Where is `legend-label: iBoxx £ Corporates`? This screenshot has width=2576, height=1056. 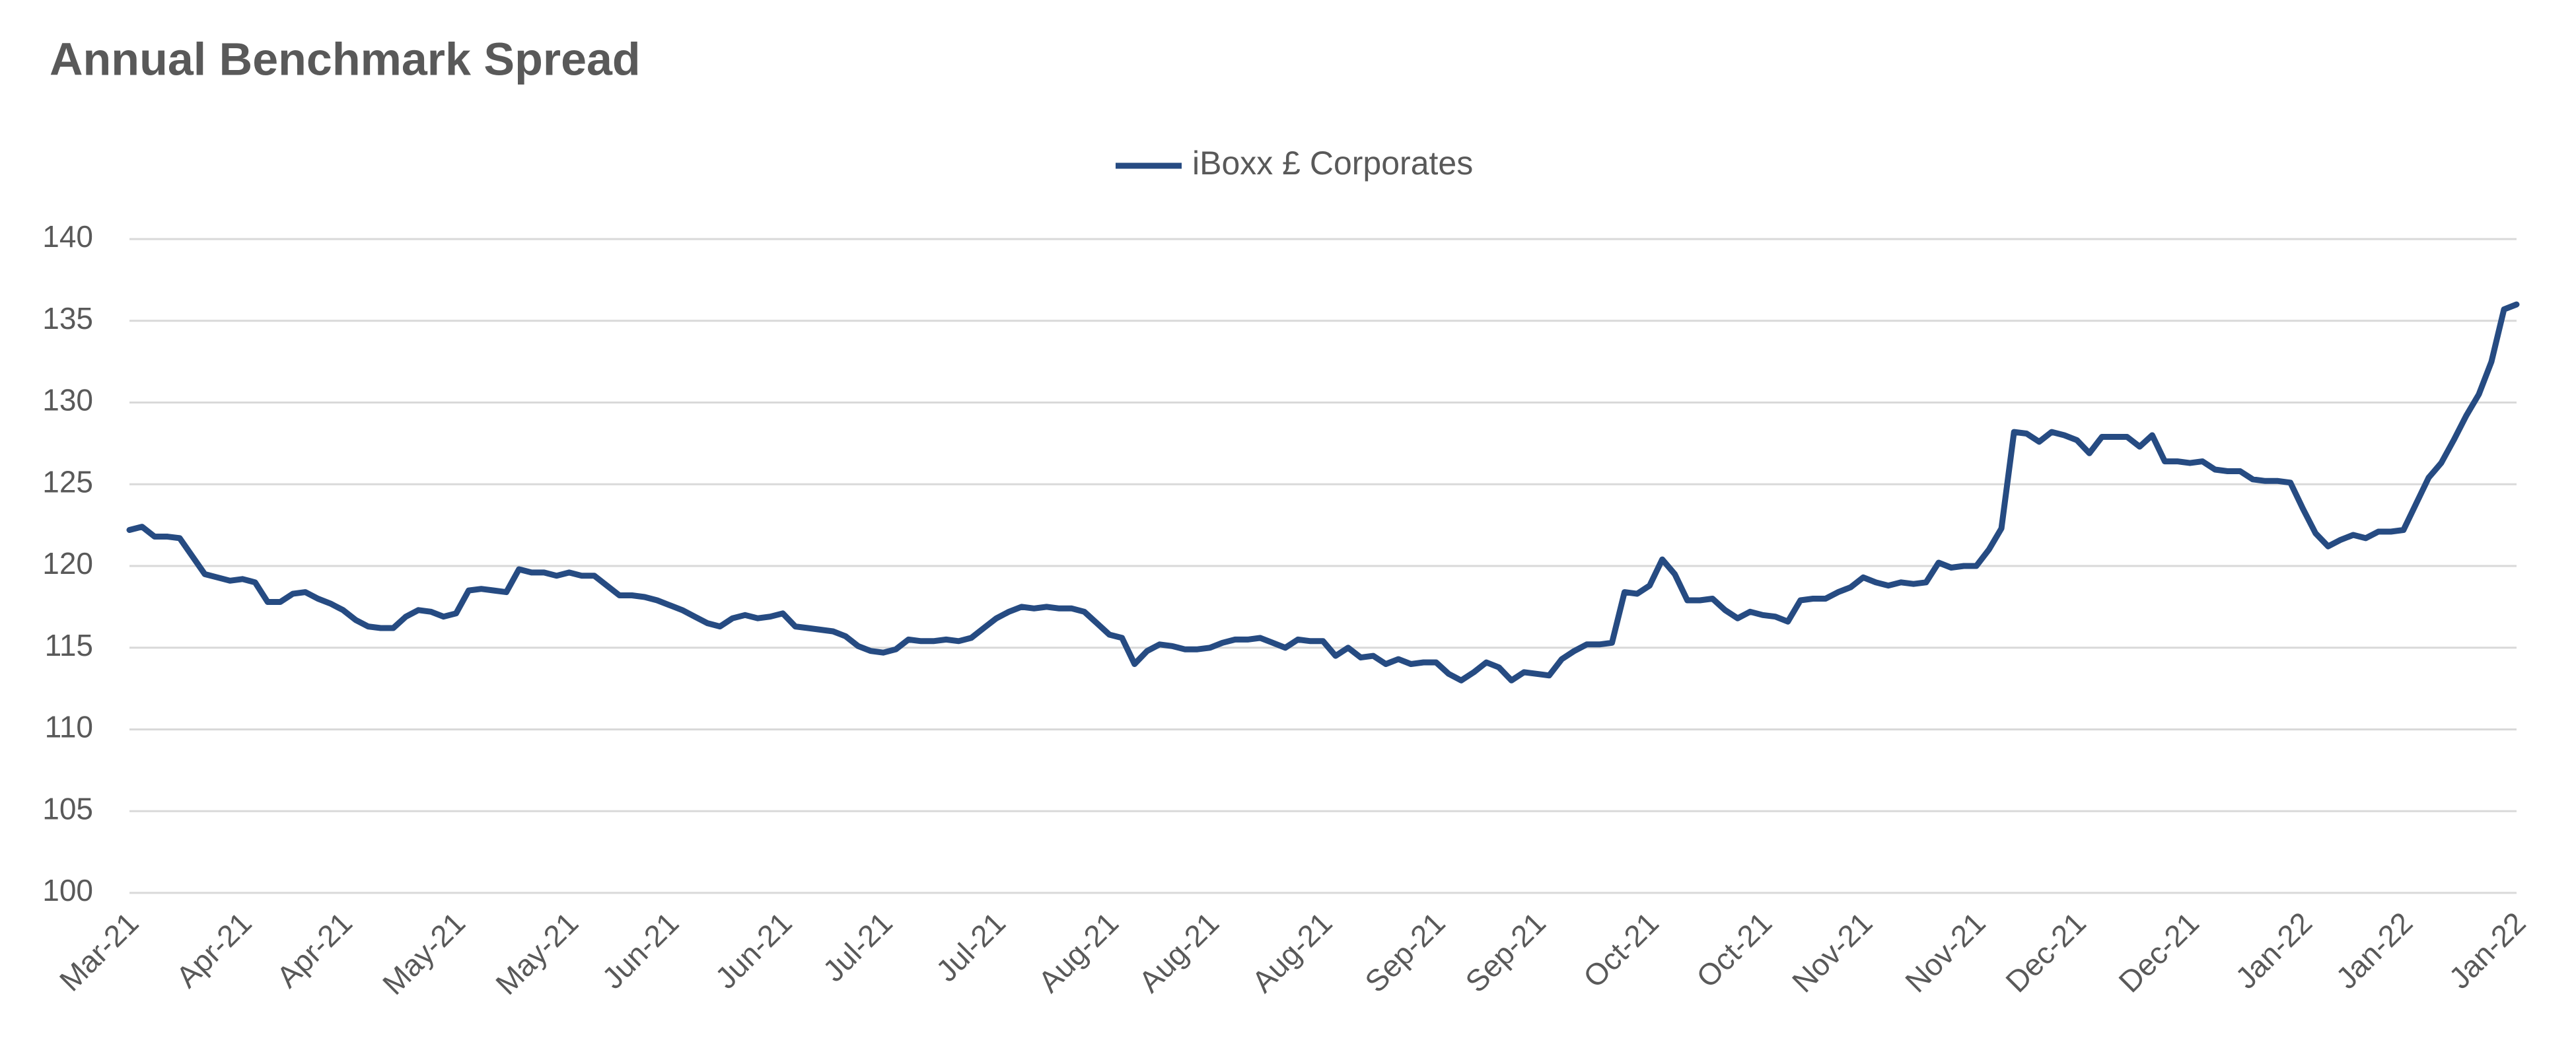 legend-label: iBoxx £ Corporates is located at coordinates (1332, 163).